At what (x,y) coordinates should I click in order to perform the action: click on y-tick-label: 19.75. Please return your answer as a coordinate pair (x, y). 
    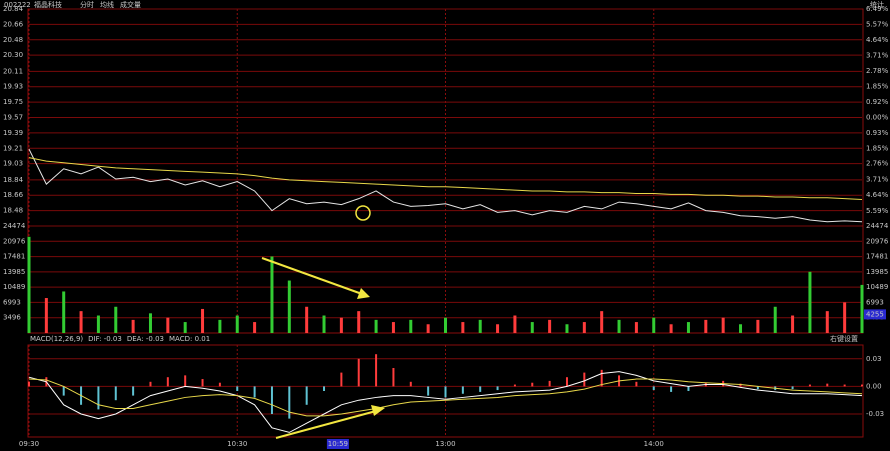
    Looking at the image, I should click on (13, 102).